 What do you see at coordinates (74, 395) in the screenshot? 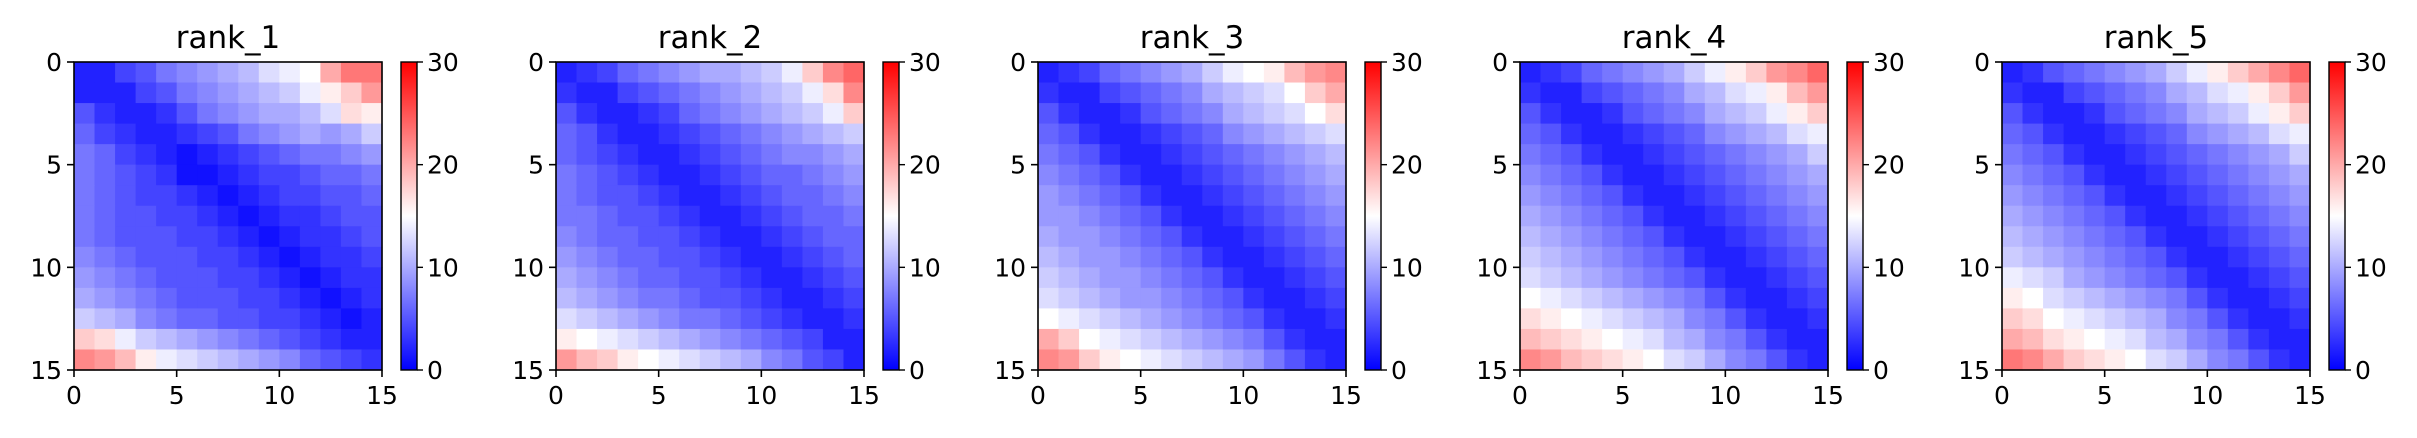
I see `x-tick-label: 0` at bounding box center [74, 395].